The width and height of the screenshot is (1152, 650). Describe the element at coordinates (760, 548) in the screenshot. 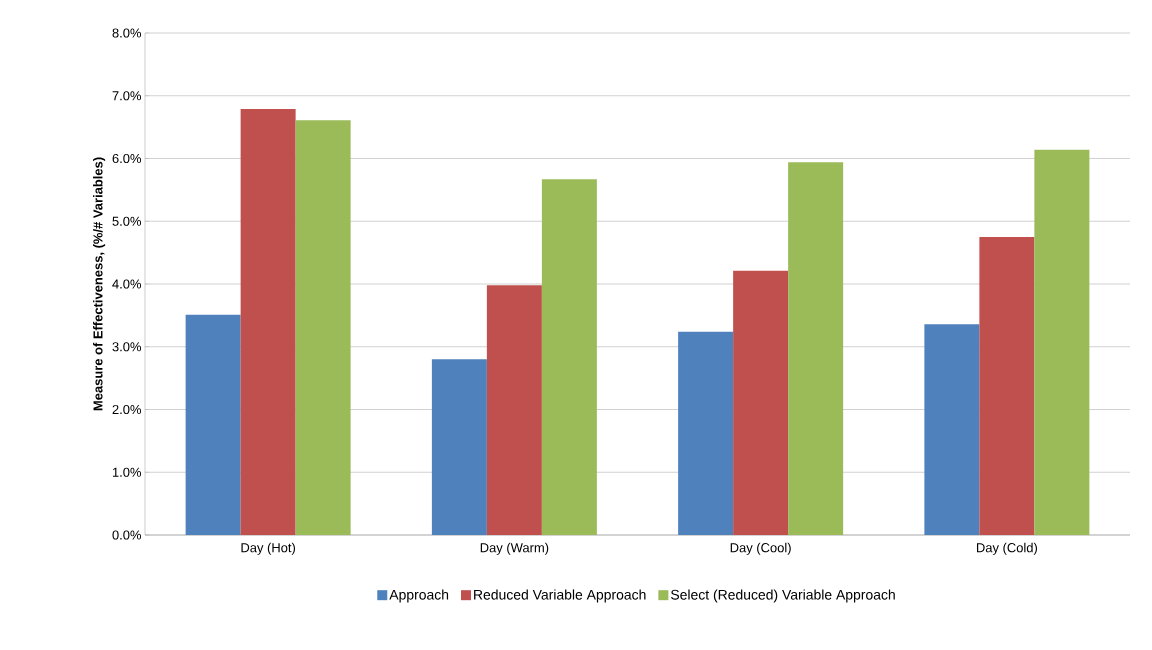

I see `x-tick-label: Day (Cool)` at that location.